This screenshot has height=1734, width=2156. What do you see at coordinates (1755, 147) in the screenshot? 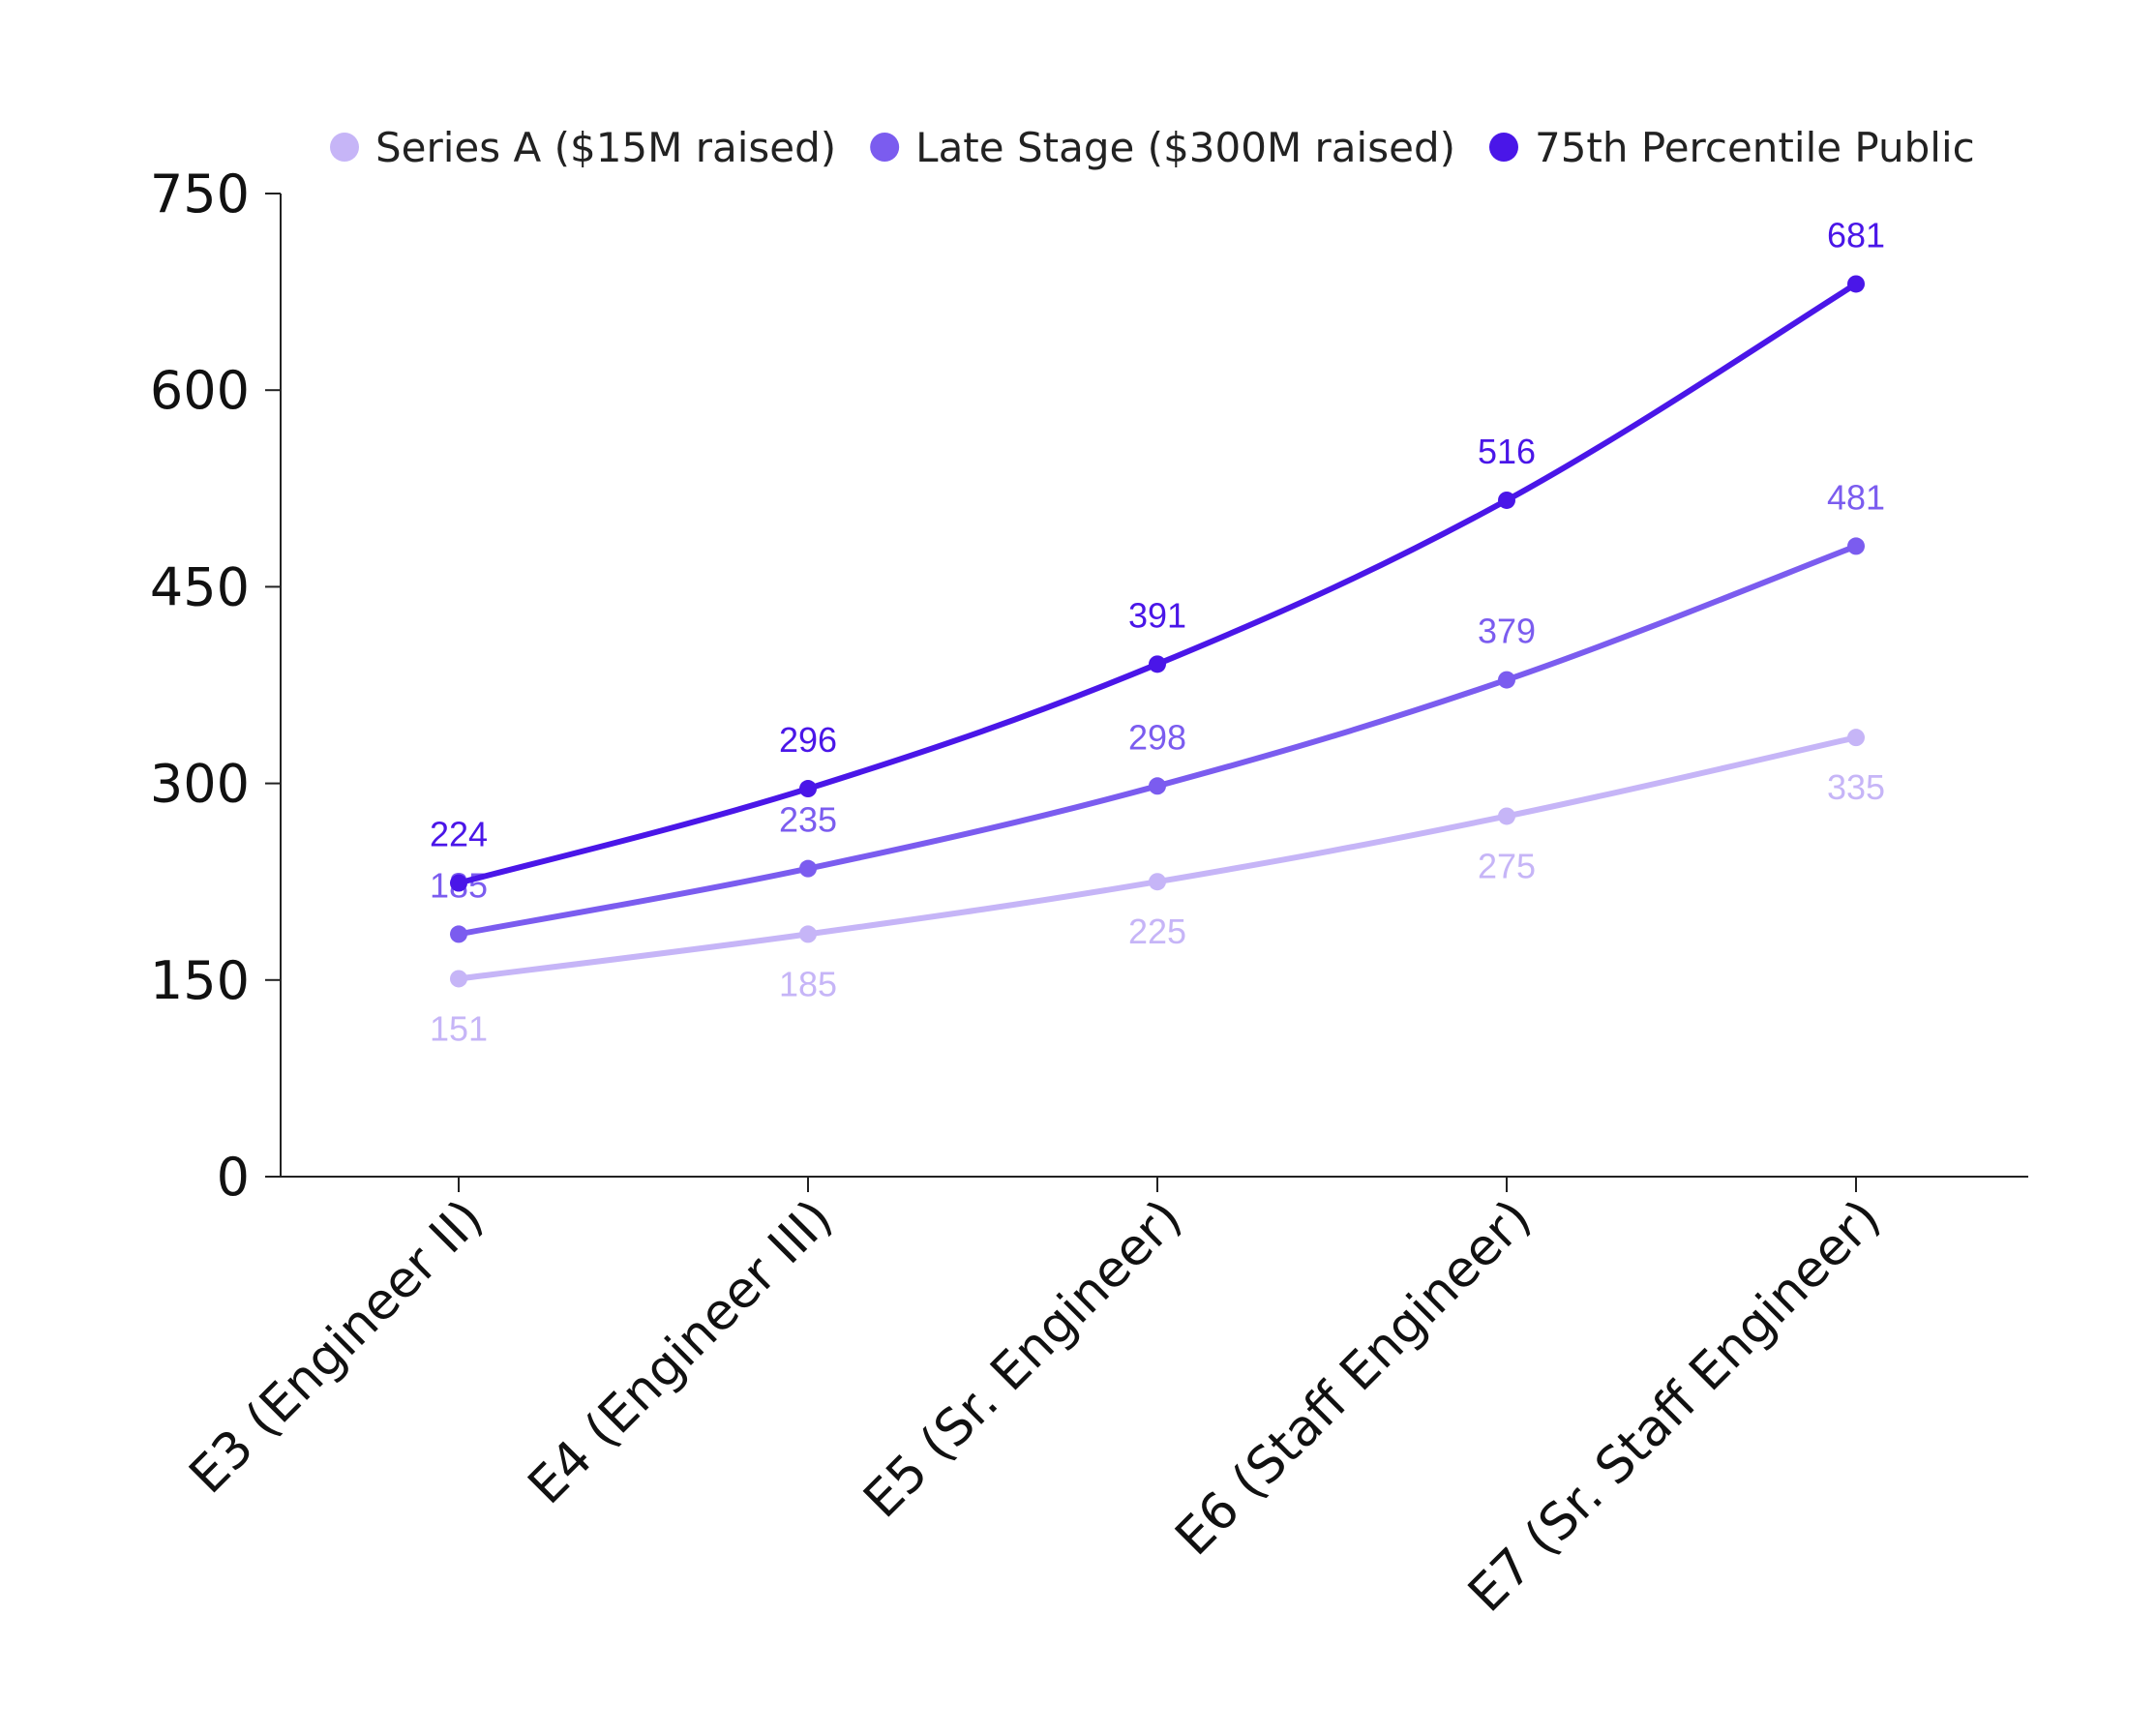
I see `legend-label: 75th Percentile Public` at bounding box center [1755, 147].